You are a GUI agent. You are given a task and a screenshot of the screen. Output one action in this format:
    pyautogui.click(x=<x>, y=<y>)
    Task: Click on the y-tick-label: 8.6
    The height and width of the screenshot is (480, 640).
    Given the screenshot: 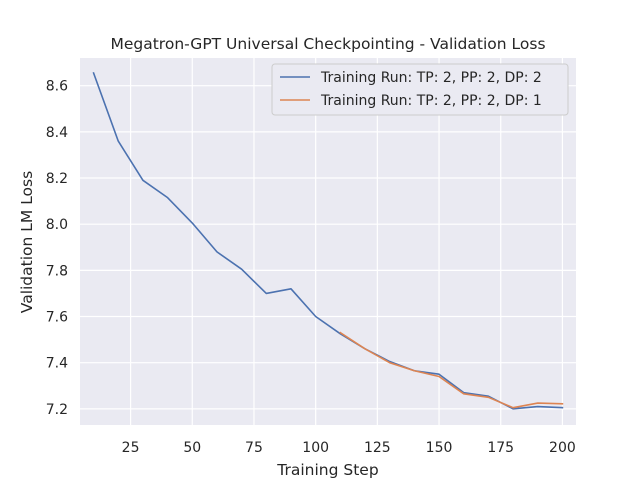 What is the action you would take?
    pyautogui.click(x=57, y=87)
    